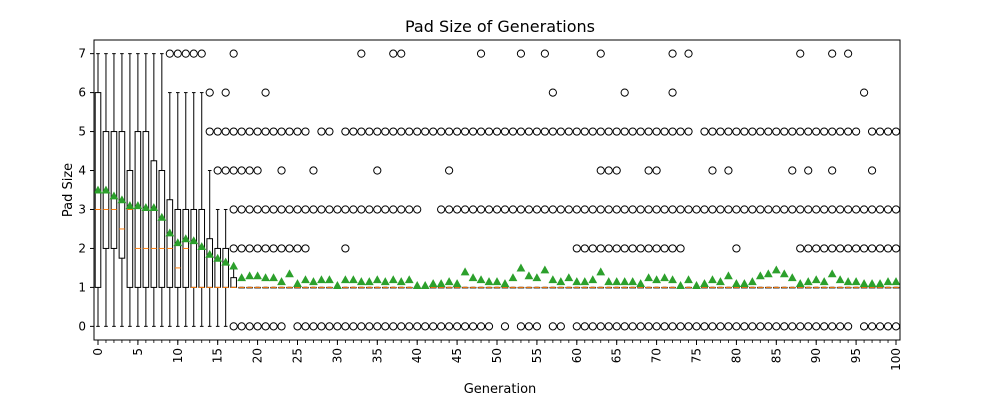 This screenshot has width=1000, height=404. What do you see at coordinates (736, 355) in the screenshot?
I see `x-tick-label: 80` at bounding box center [736, 355].